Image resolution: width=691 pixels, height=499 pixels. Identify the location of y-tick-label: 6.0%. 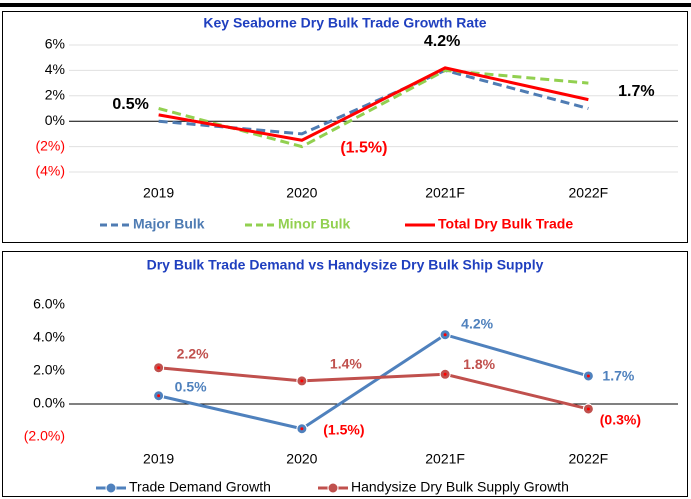
(49, 304).